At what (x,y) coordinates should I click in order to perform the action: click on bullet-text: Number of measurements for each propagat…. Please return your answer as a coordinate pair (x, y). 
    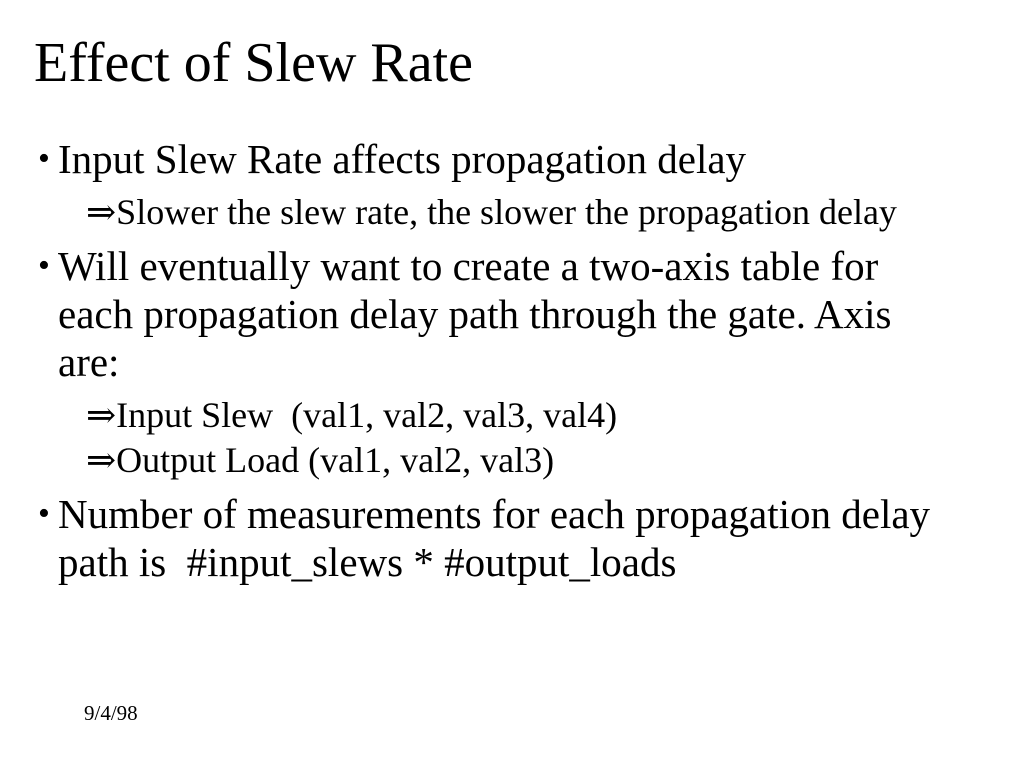
    Looking at the image, I should click on (494, 538).